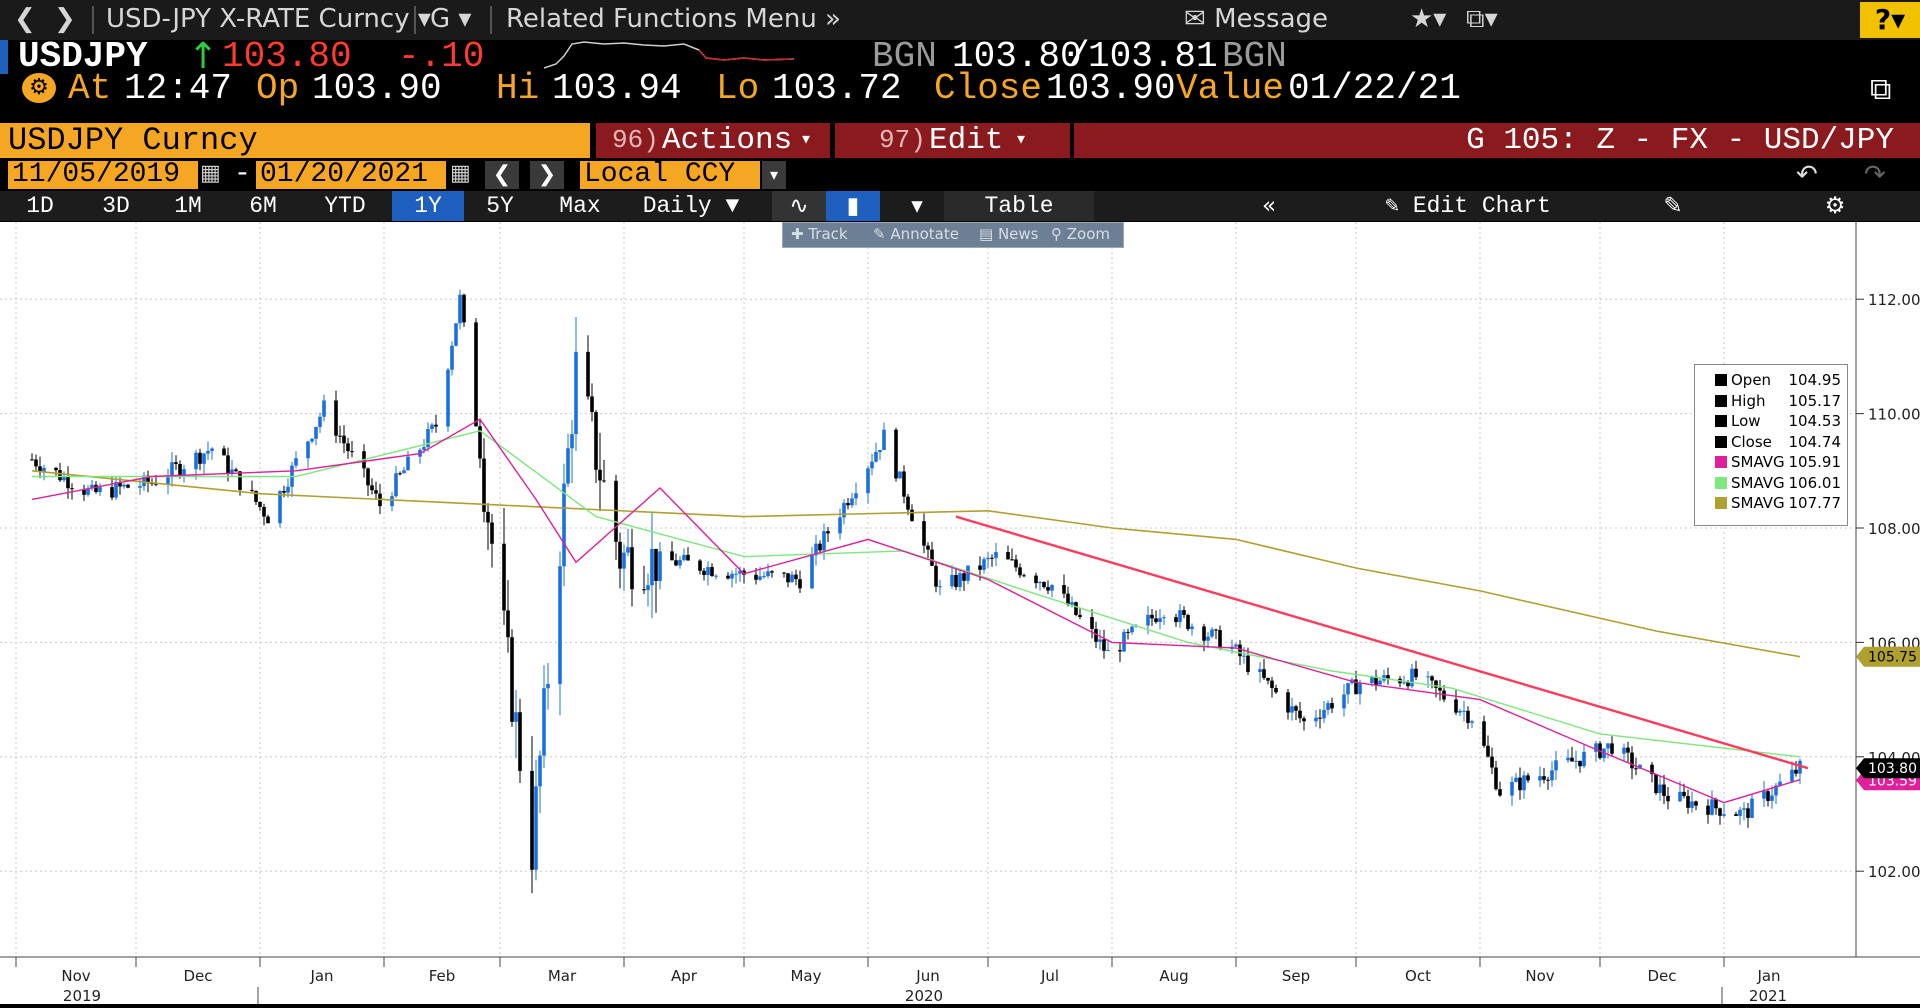 Image resolution: width=1920 pixels, height=1008 pixels. What do you see at coordinates (1418, 976) in the screenshot?
I see `x-tick-label: Oct` at bounding box center [1418, 976].